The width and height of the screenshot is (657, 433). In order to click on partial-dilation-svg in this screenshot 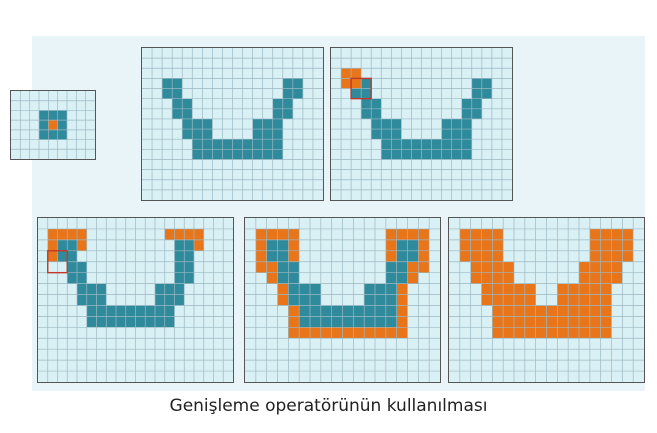, I will do `click(135, 300)`.